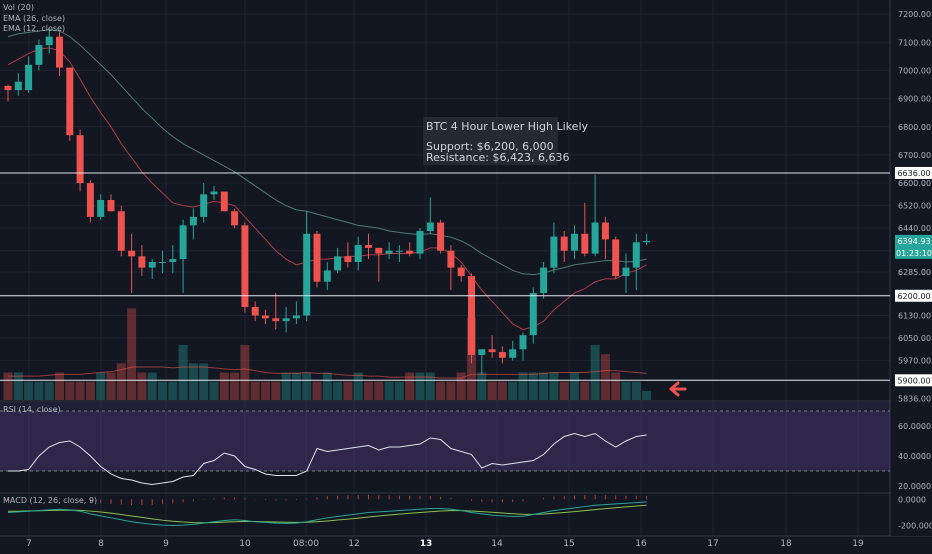 This screenshot has width=932, height=554. What do you see at coordinates (914, 272) in the screenshot?
I see `price-tick-label: 6285.00` at bounding box center [914, 272].